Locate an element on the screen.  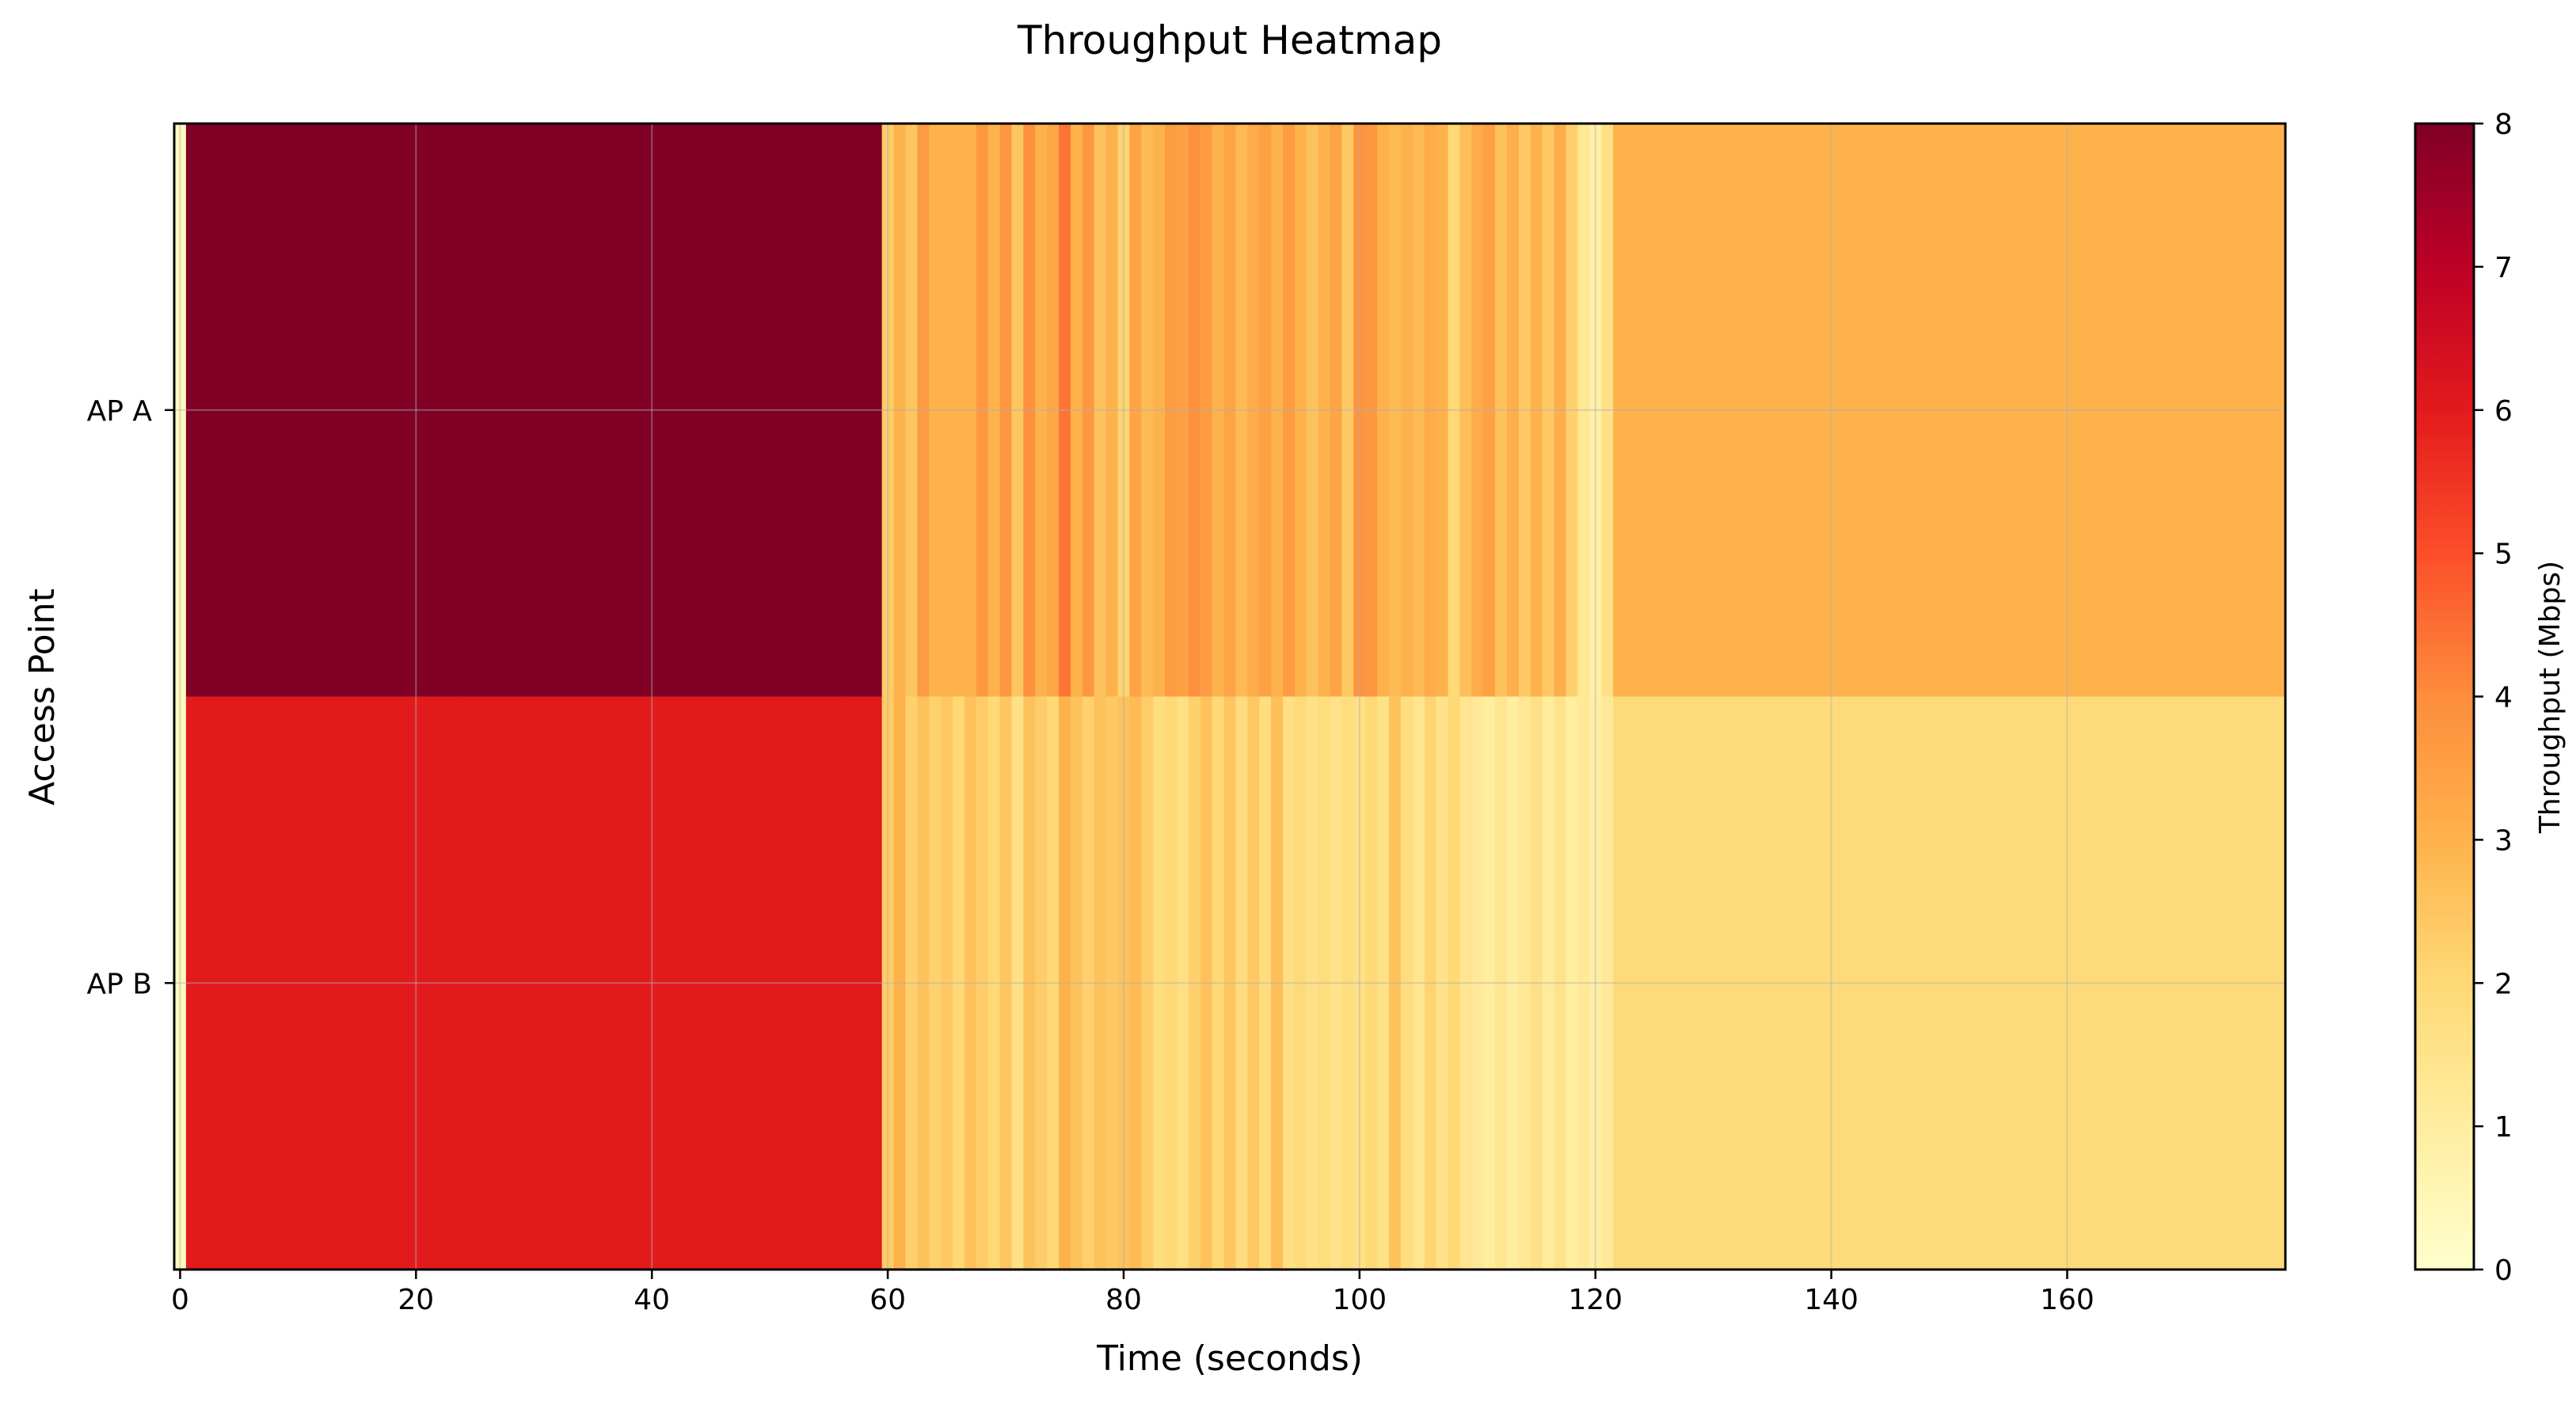
y-axis-ticks: AP A AP B is located at coordinates (130, 697).